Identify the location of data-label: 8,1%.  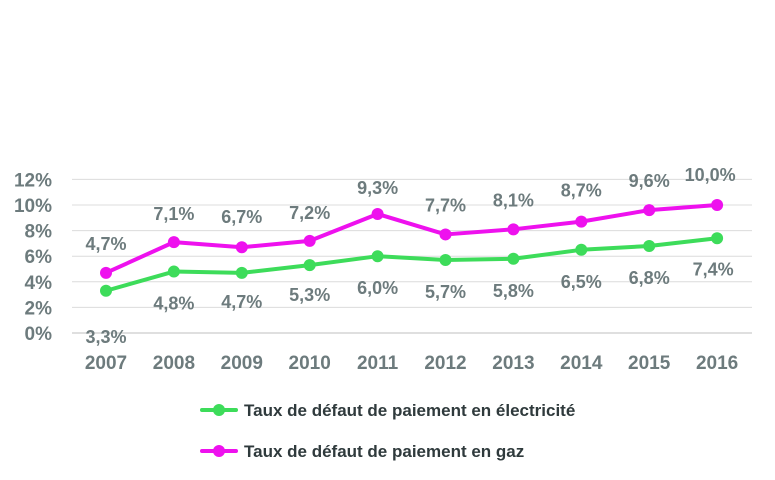
(513, 200).